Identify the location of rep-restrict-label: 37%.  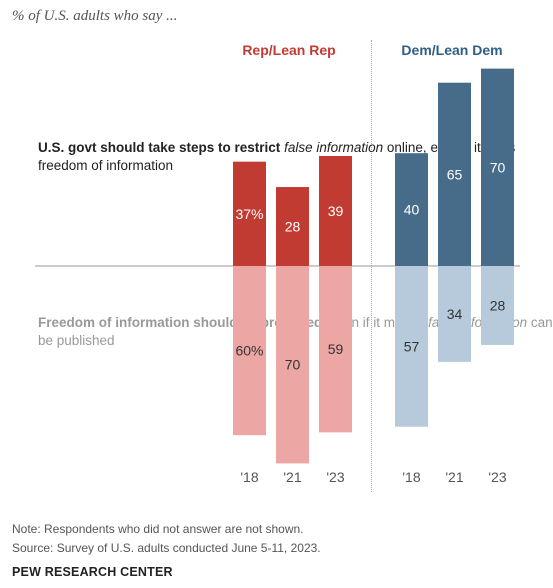
(249, 214).